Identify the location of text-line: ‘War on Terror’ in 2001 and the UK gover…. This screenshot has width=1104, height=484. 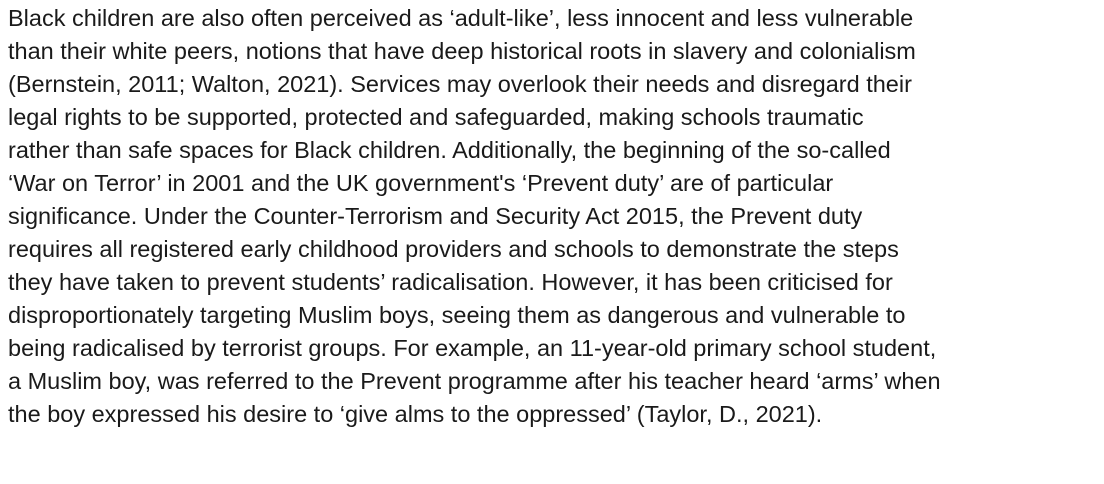
(421, 183).